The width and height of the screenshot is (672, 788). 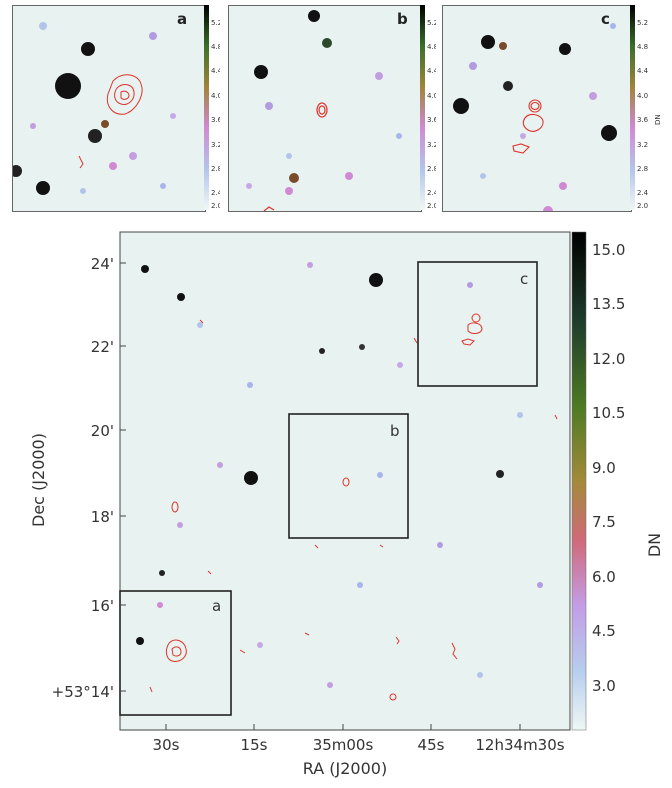 I want to click on y-tick-label: +53°14', so click(x=83, y=692).